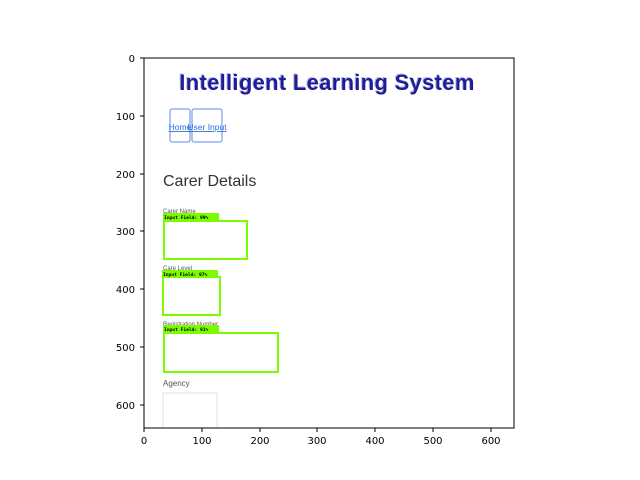 The width and height of the screenshot is (640, 480). Describe the element at coordinates (125, 232) in the screenshot. I see `y-tick-label-3: 300` at that location.